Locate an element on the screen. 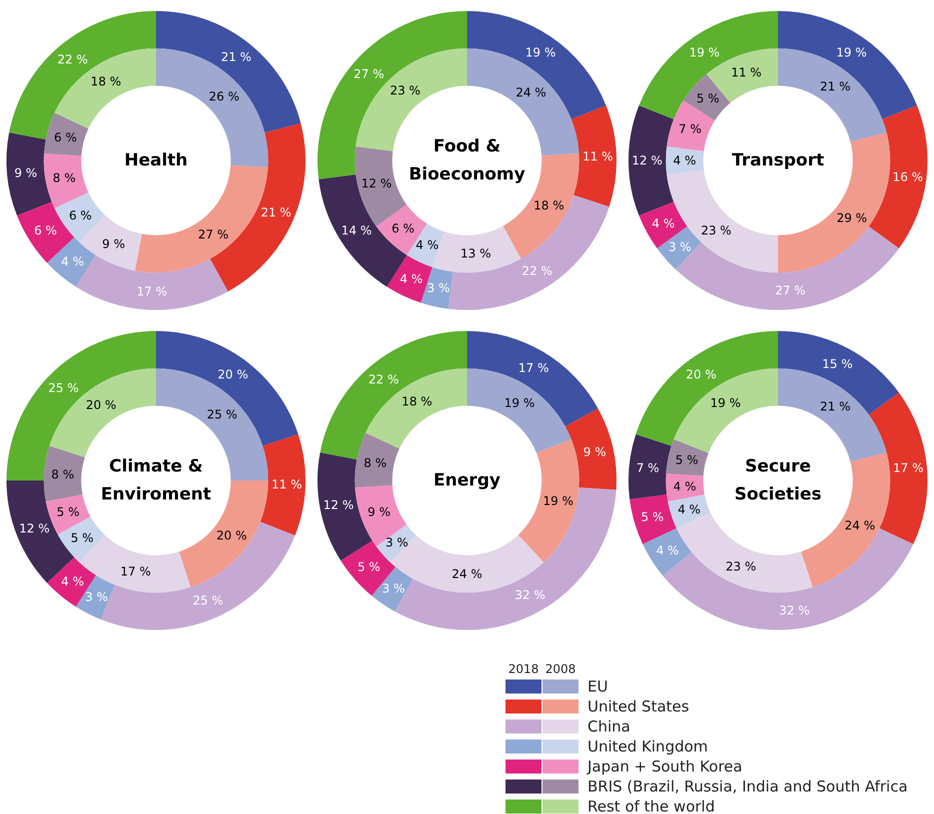 This screenshot has height=814, width=934. legend-label: United States is located at coordinates (639, 707).